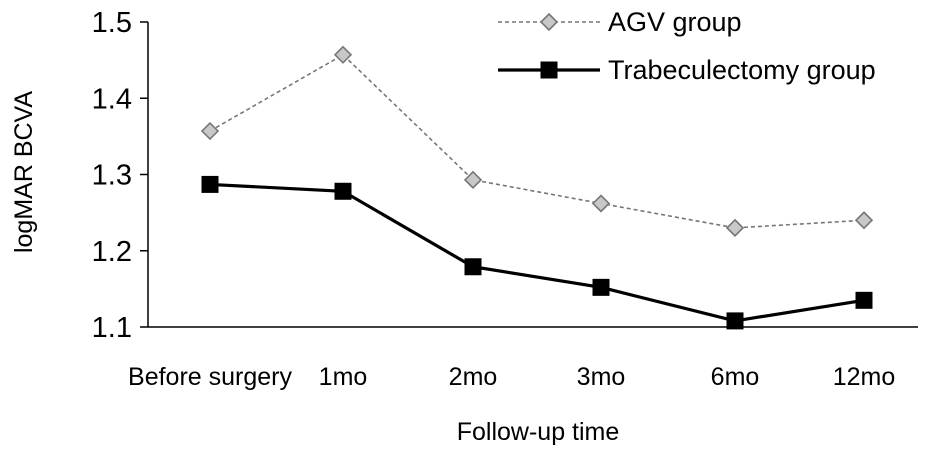 This screenshot has width=945, height=456. I want to click on x-tick-label: 12mo, so click(864, 377).